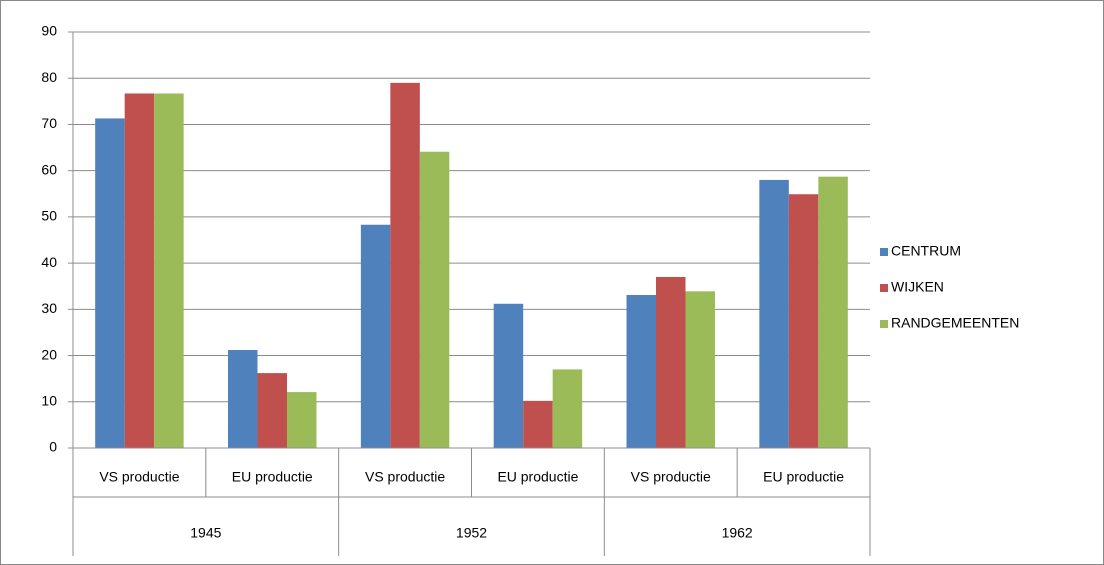  I want to click on y-tick-label: 20, so click(49, 354).